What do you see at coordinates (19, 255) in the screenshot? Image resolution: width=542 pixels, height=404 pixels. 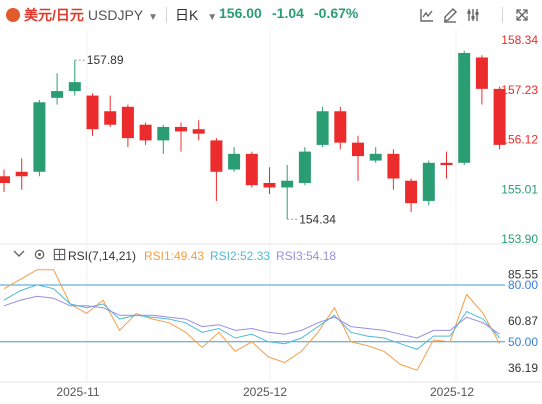 I see `collapse-icon` at bounding box center [19, 255].